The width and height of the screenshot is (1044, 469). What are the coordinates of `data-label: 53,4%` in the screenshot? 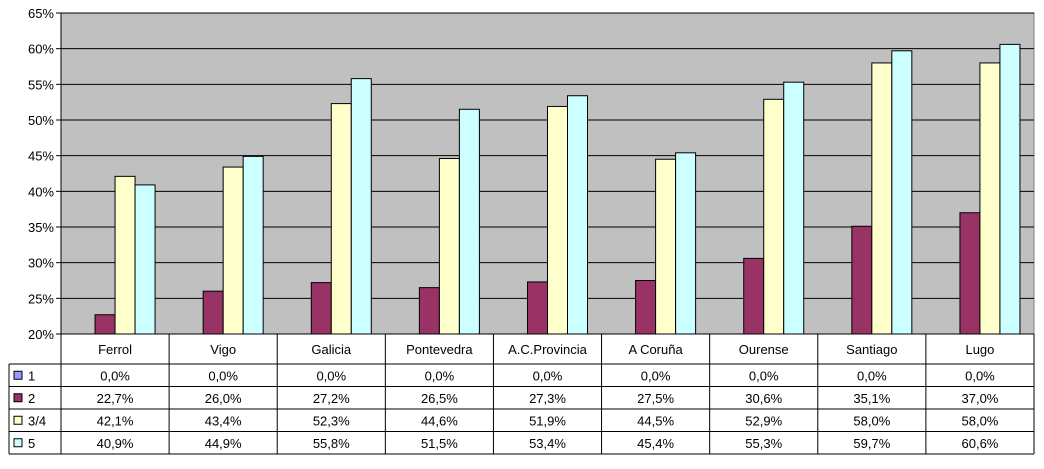 It's located at (547, 443).